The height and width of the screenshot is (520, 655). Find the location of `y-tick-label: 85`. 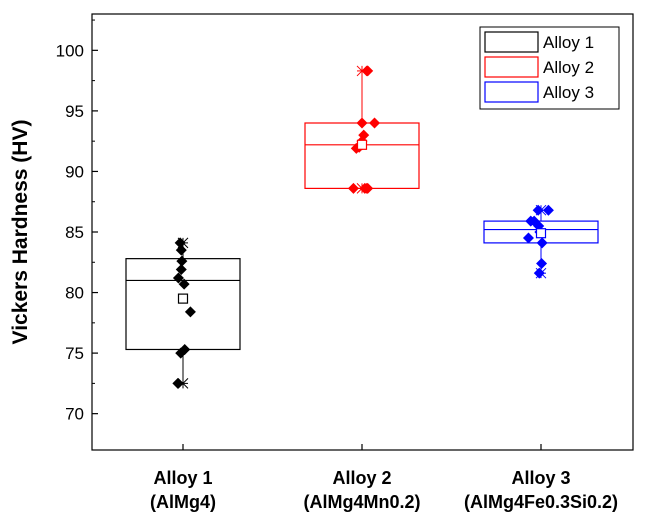

y-tick-label: 85 is located at coordinates (74, 232).